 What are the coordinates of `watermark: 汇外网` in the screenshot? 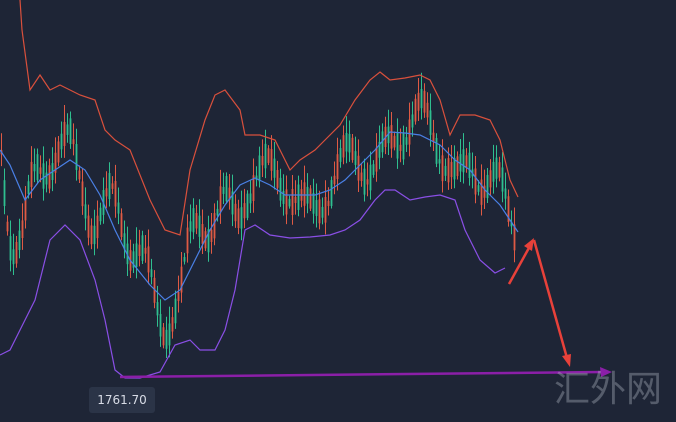 It's located at (608, 389).